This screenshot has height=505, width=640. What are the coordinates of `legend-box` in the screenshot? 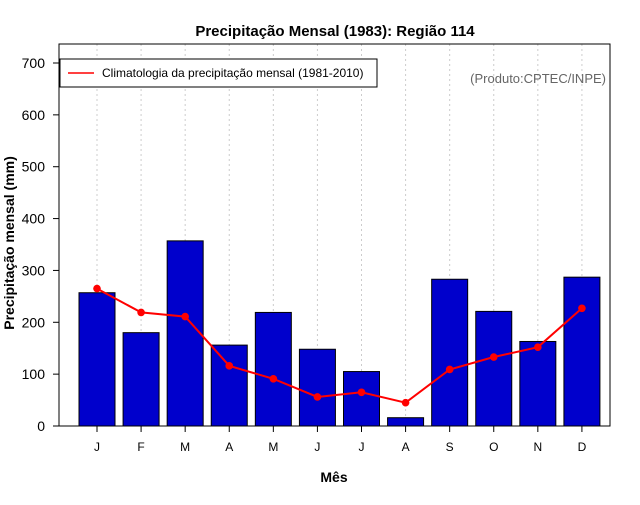 It's located at (218, 73).